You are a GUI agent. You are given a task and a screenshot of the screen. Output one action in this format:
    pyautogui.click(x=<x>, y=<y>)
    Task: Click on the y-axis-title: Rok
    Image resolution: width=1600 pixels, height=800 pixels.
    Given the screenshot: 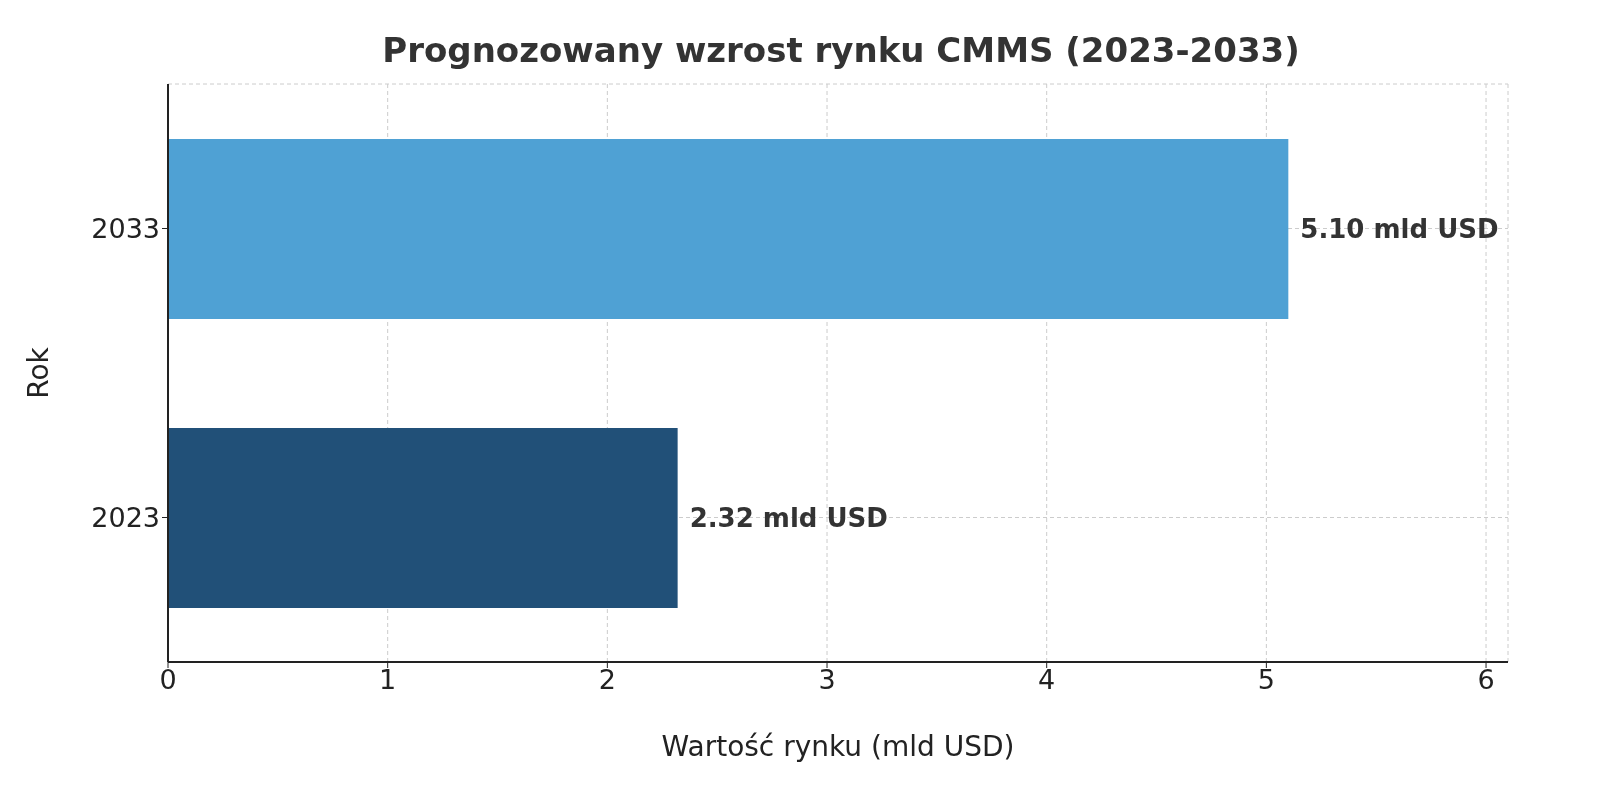 What is the action you would take?
    pyautogui.click(x=38, y=372)
    